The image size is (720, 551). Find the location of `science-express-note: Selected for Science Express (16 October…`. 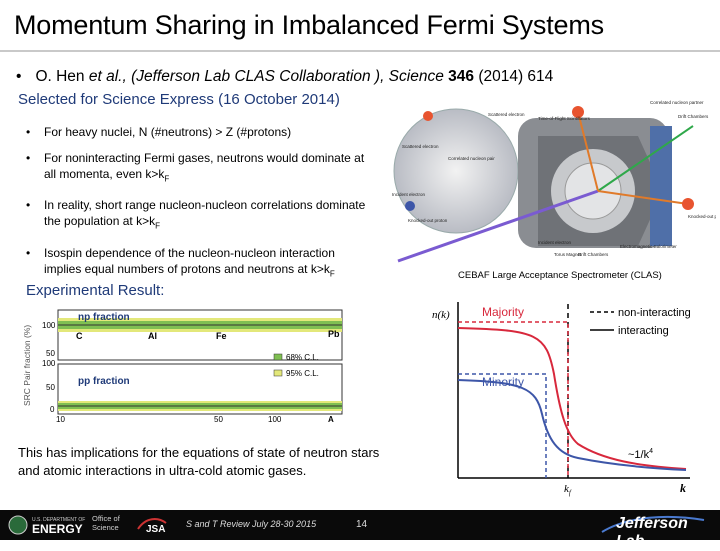

science-express-note: Selected for Science Express (16 October… is located at coordinates (179, 99).